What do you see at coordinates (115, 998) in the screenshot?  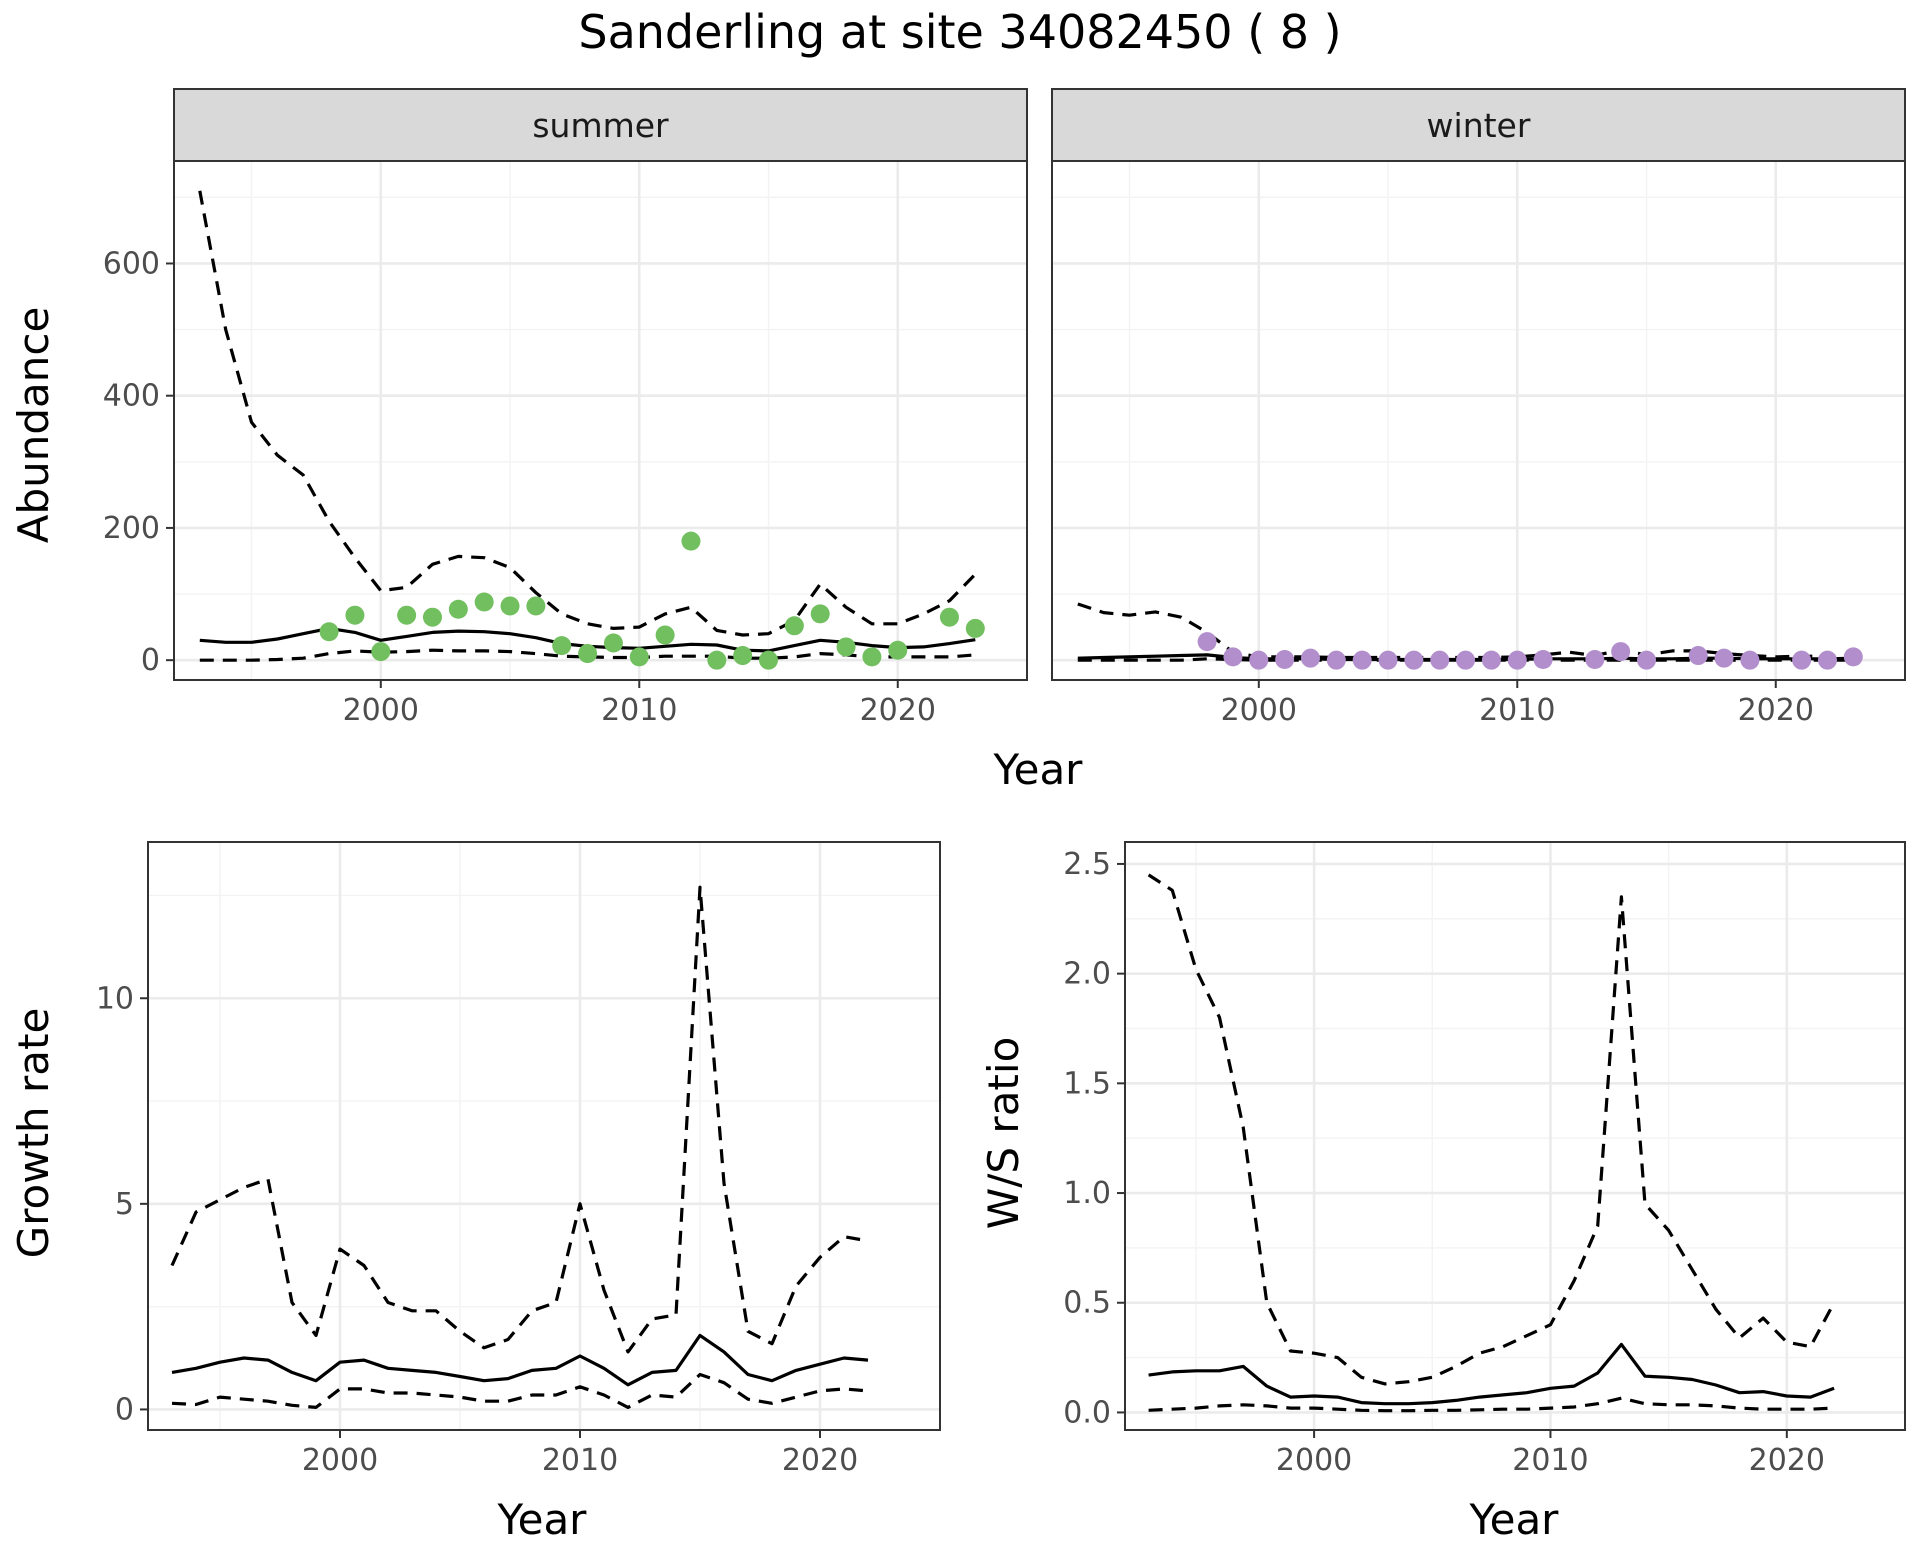 I see `growth-y-tick-label: 10` at bounding box center [115, 998].